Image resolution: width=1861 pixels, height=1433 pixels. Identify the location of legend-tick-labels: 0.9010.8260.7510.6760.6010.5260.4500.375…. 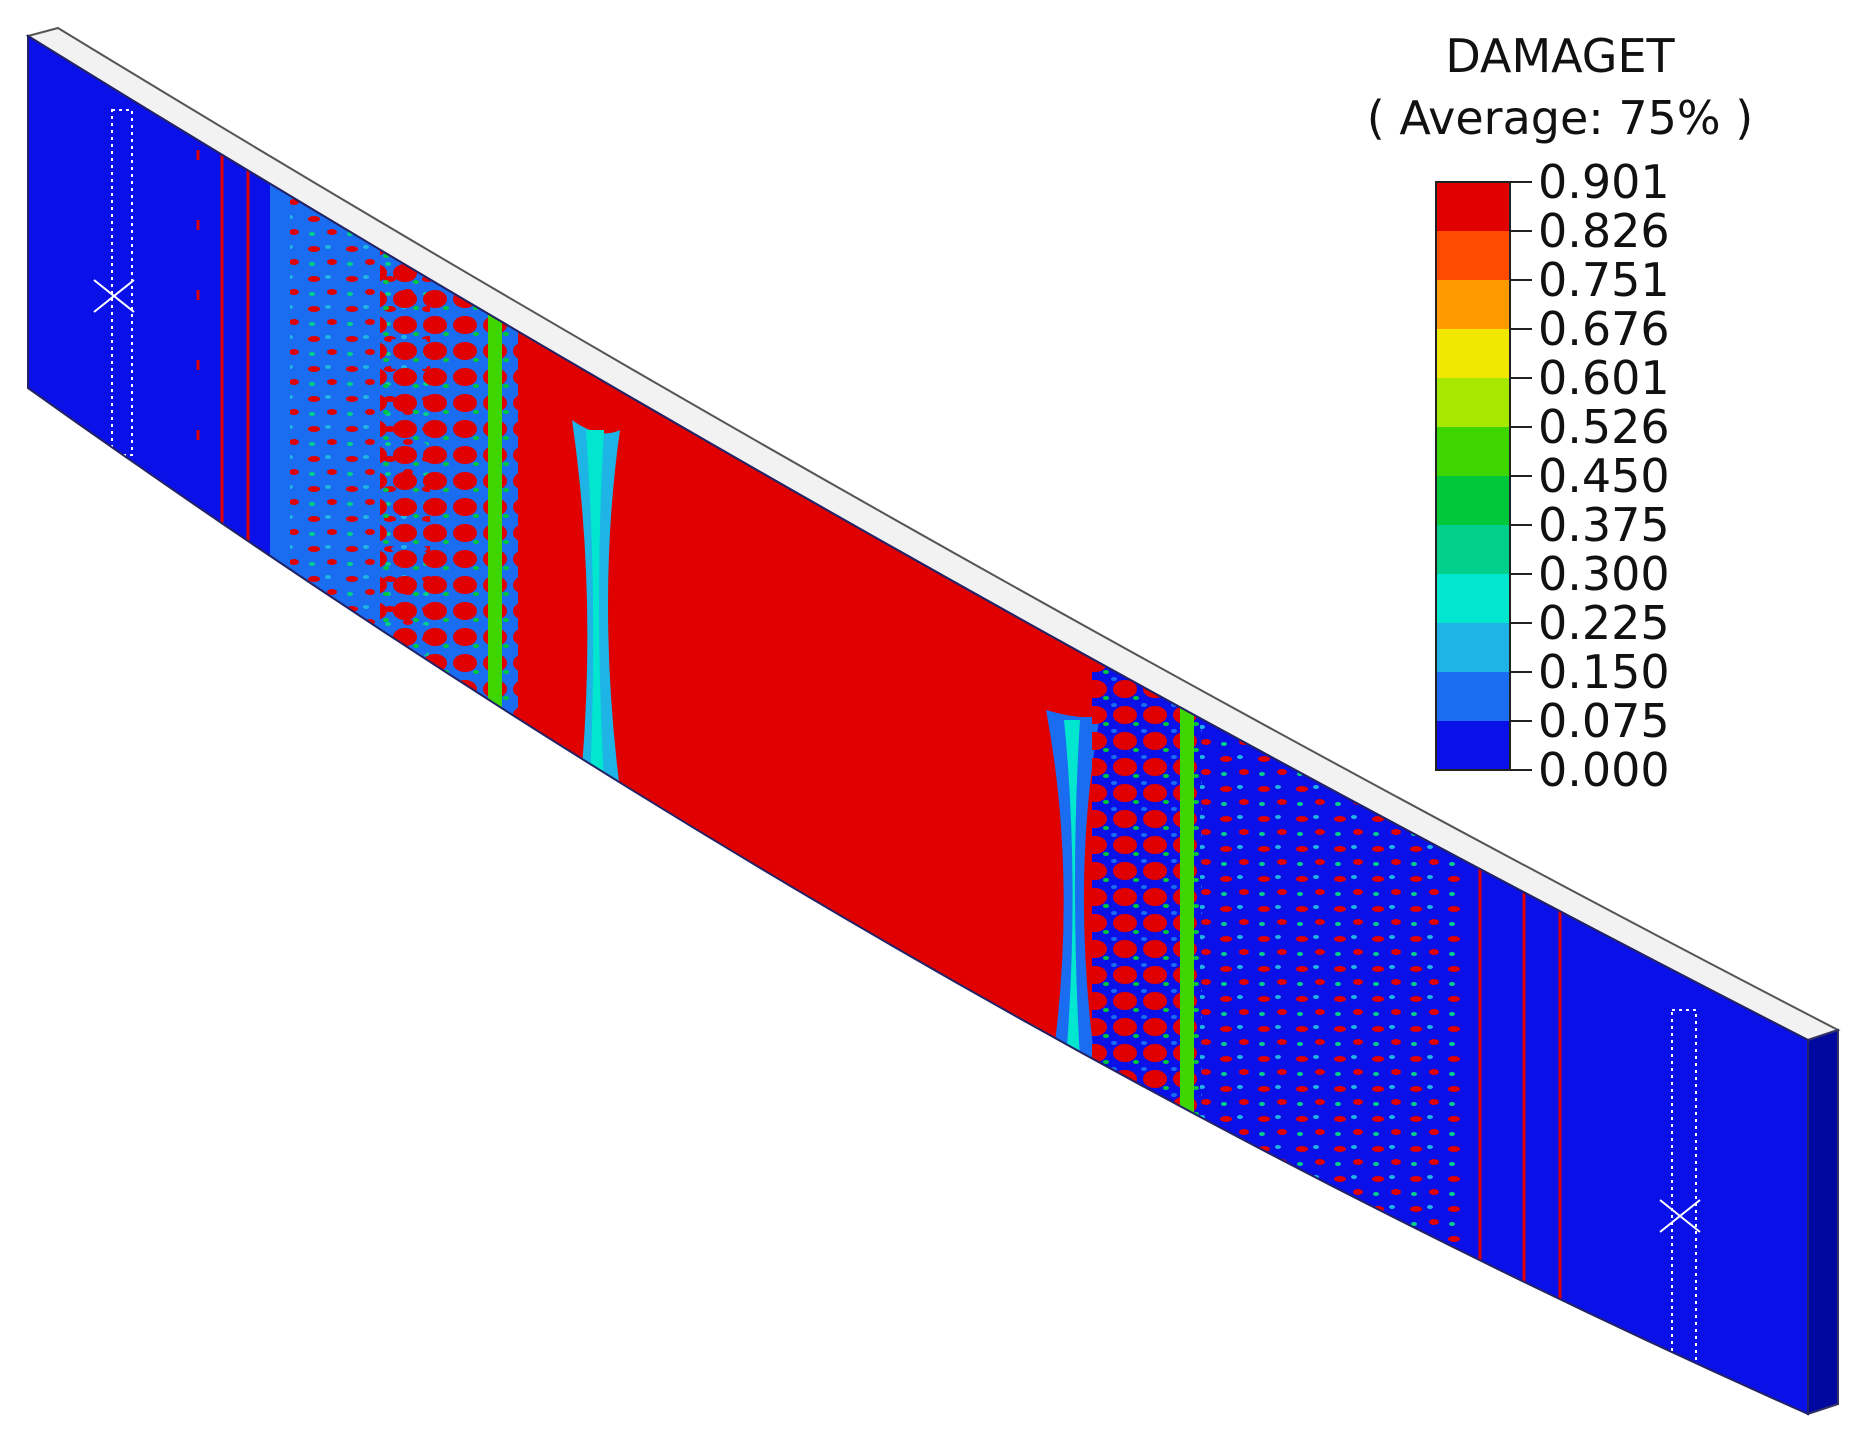
(1590, 476).